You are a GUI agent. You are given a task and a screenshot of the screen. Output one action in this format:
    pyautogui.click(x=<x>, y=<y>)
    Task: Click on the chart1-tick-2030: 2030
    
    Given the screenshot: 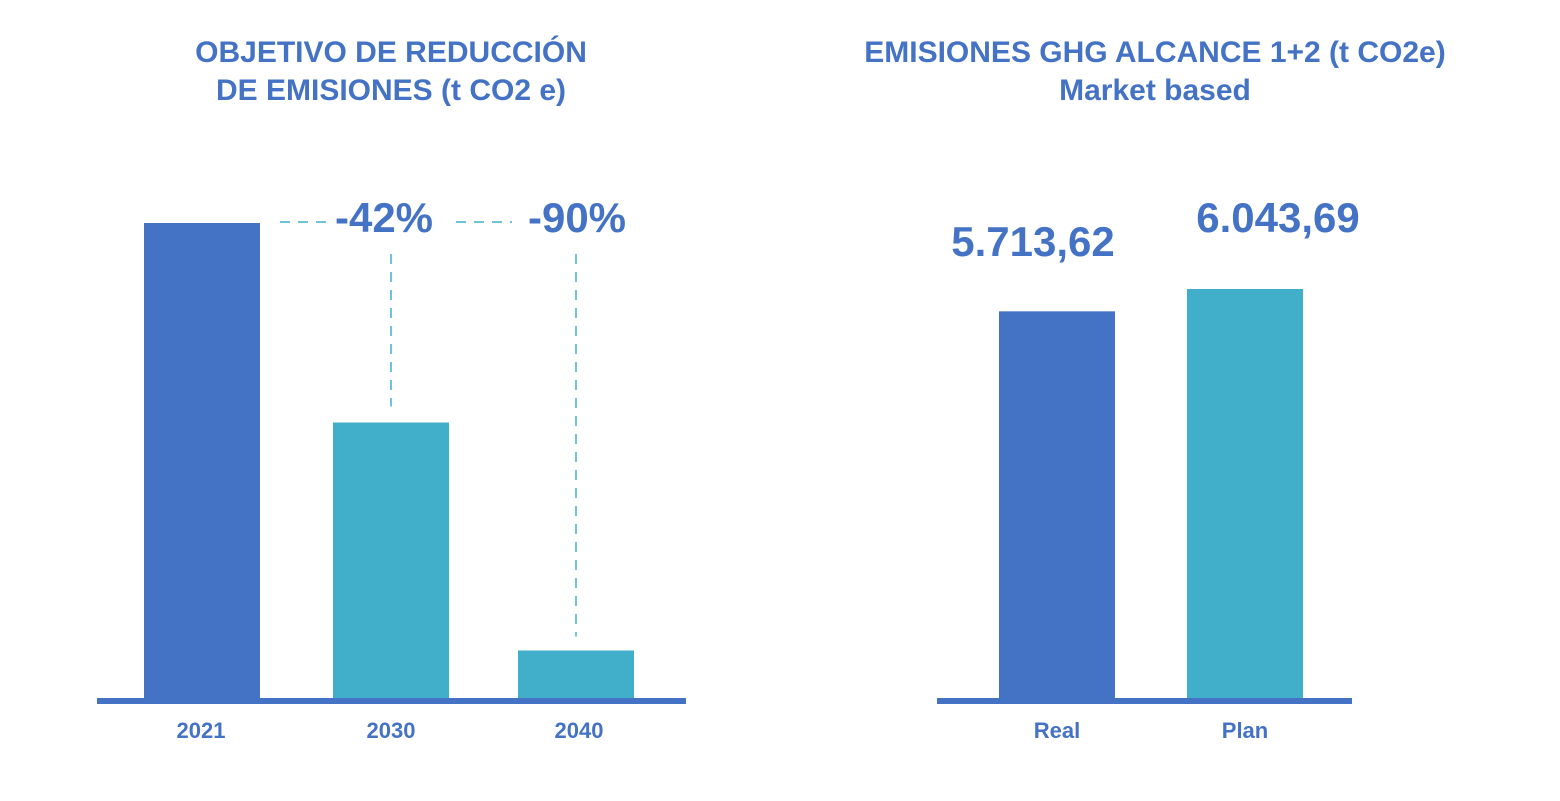 What is the action you would take?
    pyautogui.click(x=391, y=730)
    